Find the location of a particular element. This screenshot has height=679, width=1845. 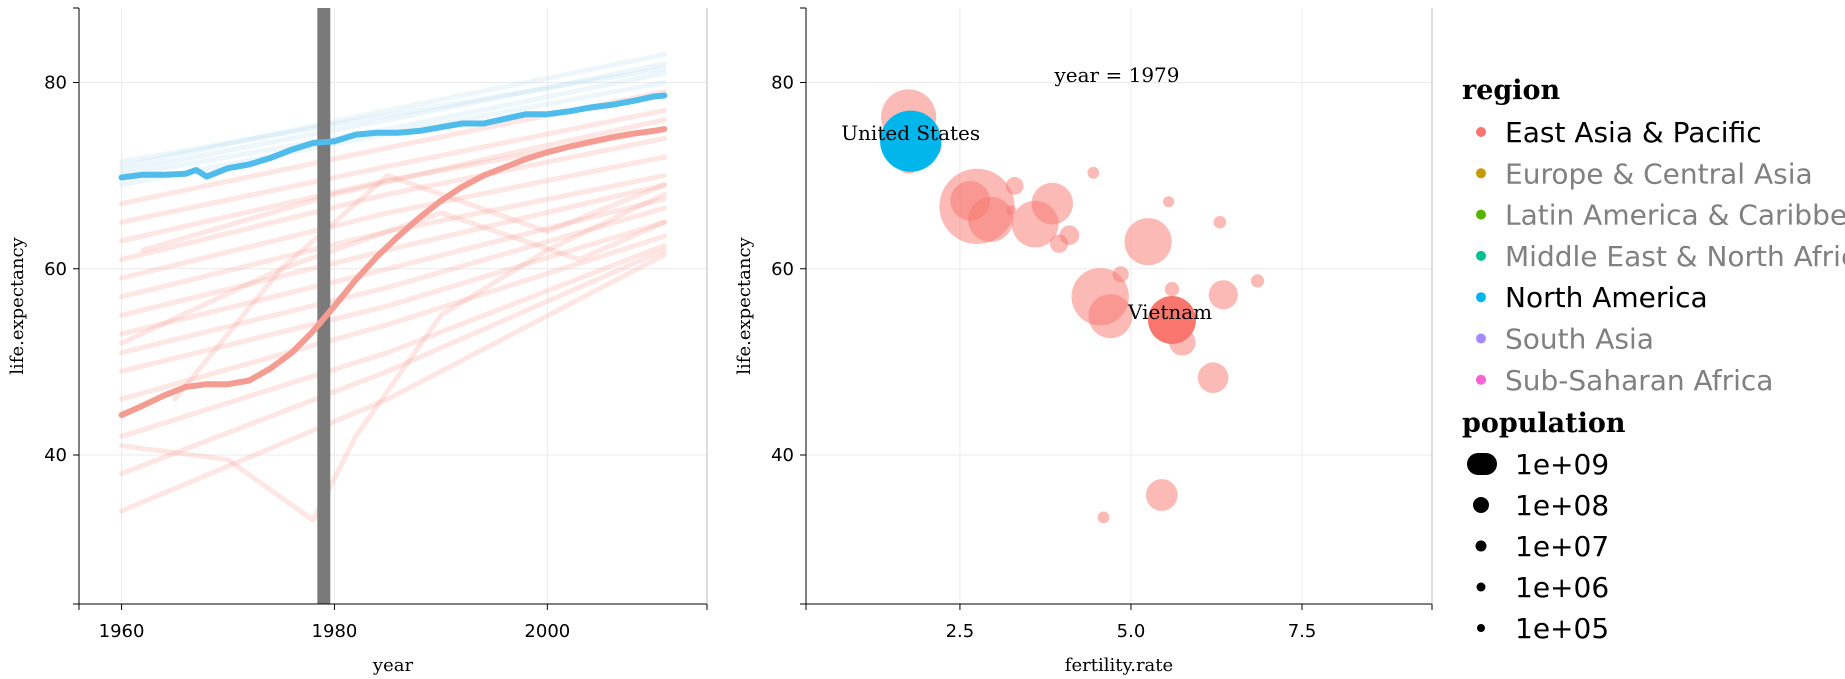

point-vietnam is located at coordinates (1172, 320).